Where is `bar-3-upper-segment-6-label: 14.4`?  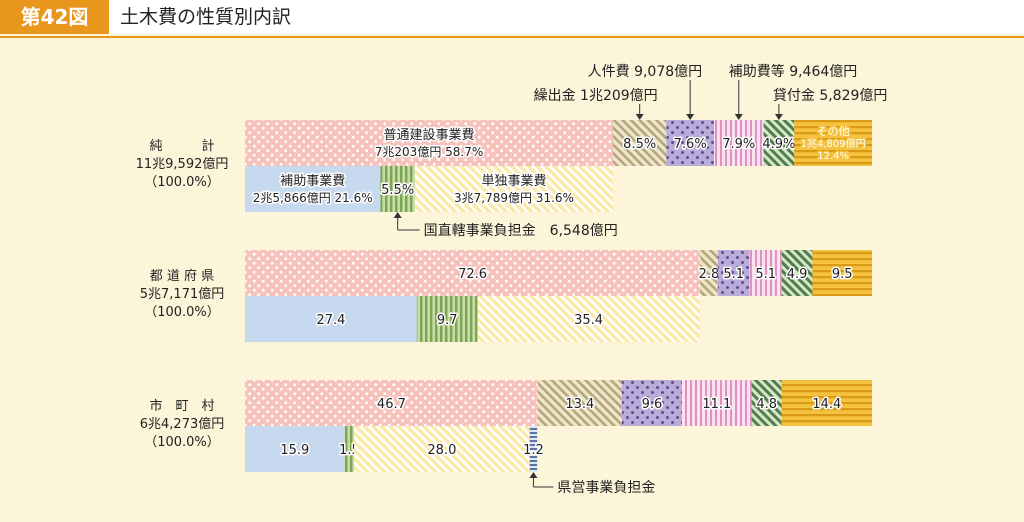 bar-3-upper-segment-6-label: 14.4 is located at coordinates (826, 404).